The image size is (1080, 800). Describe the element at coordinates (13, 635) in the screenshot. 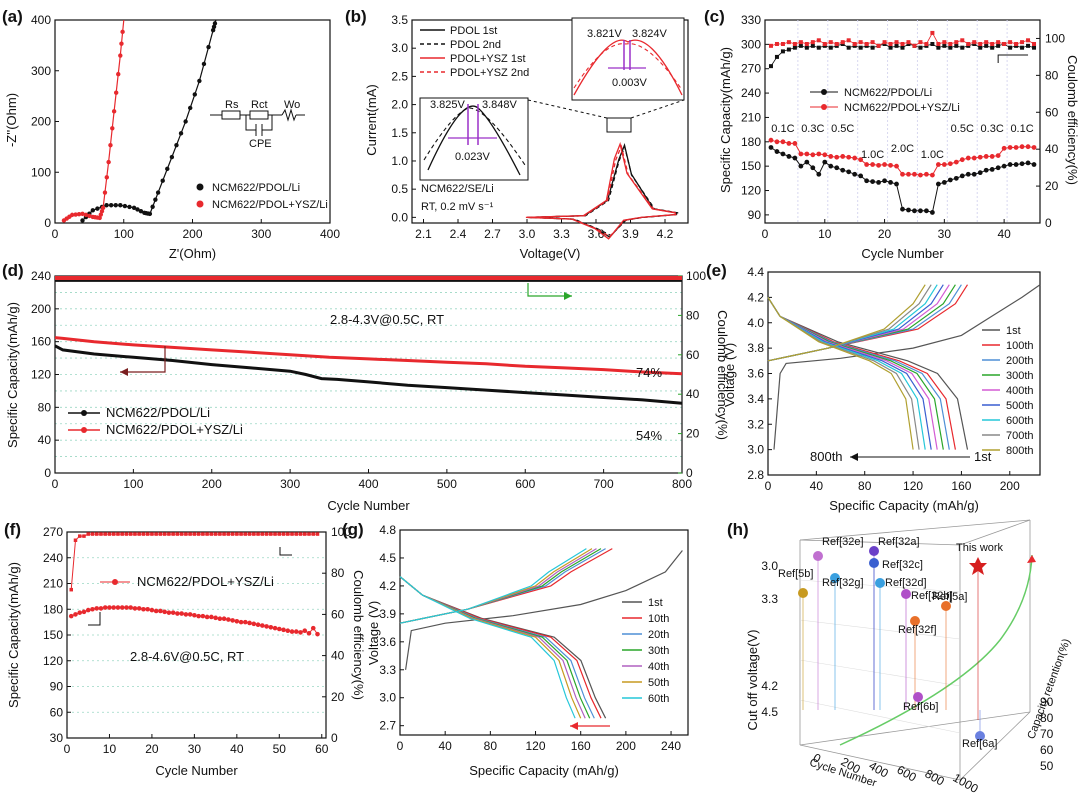

I see `y-axis-label: Specific Capacity(mAh/g)` at that location.